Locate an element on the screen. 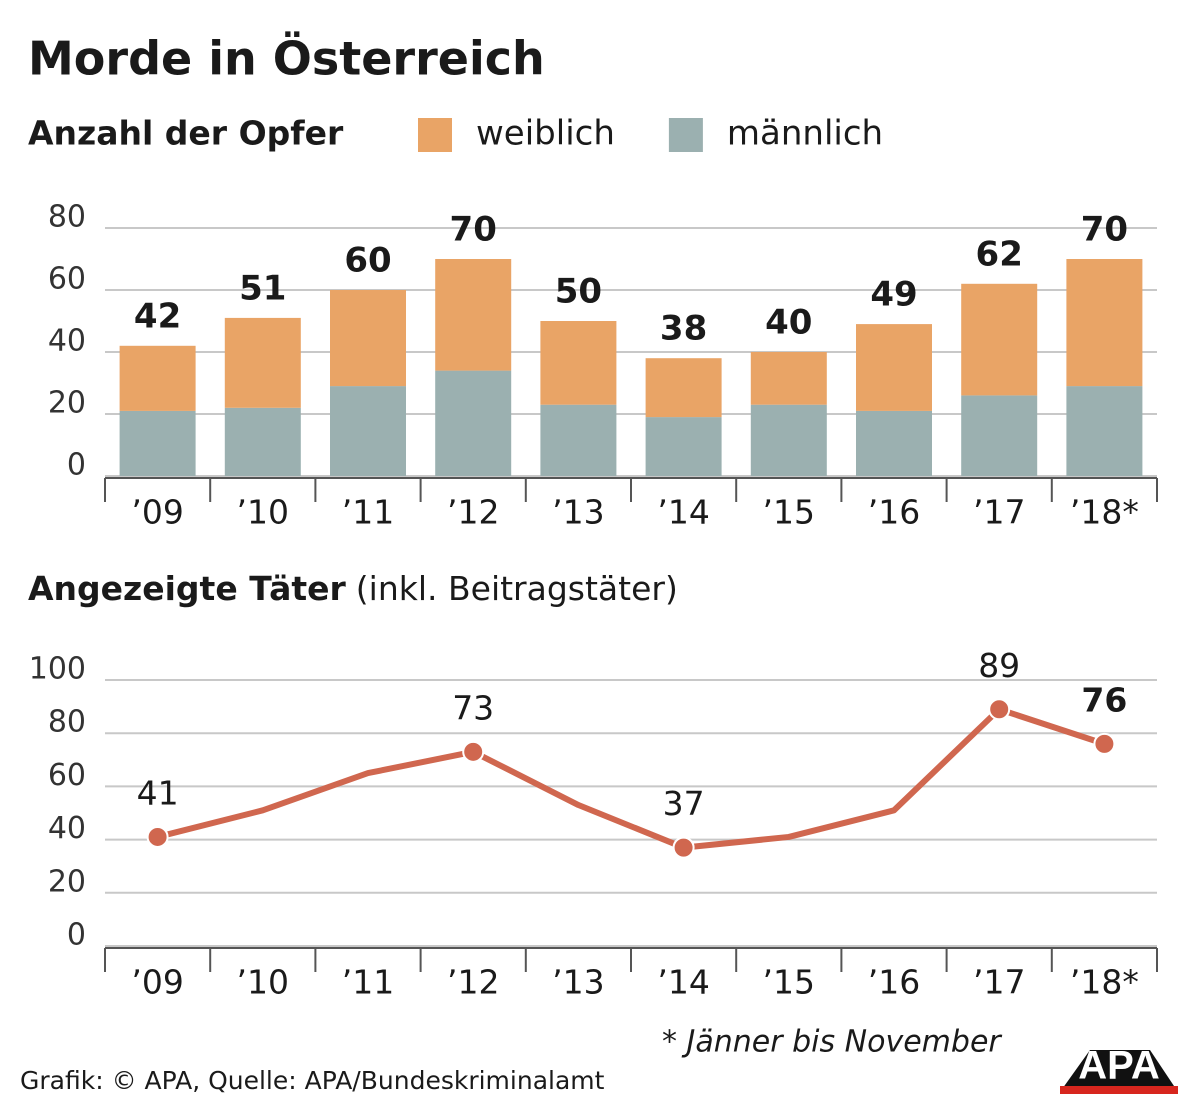 The height and width of the screenshot is (1116, 1200). value-label: 42 is located at coordinates (157, 316).